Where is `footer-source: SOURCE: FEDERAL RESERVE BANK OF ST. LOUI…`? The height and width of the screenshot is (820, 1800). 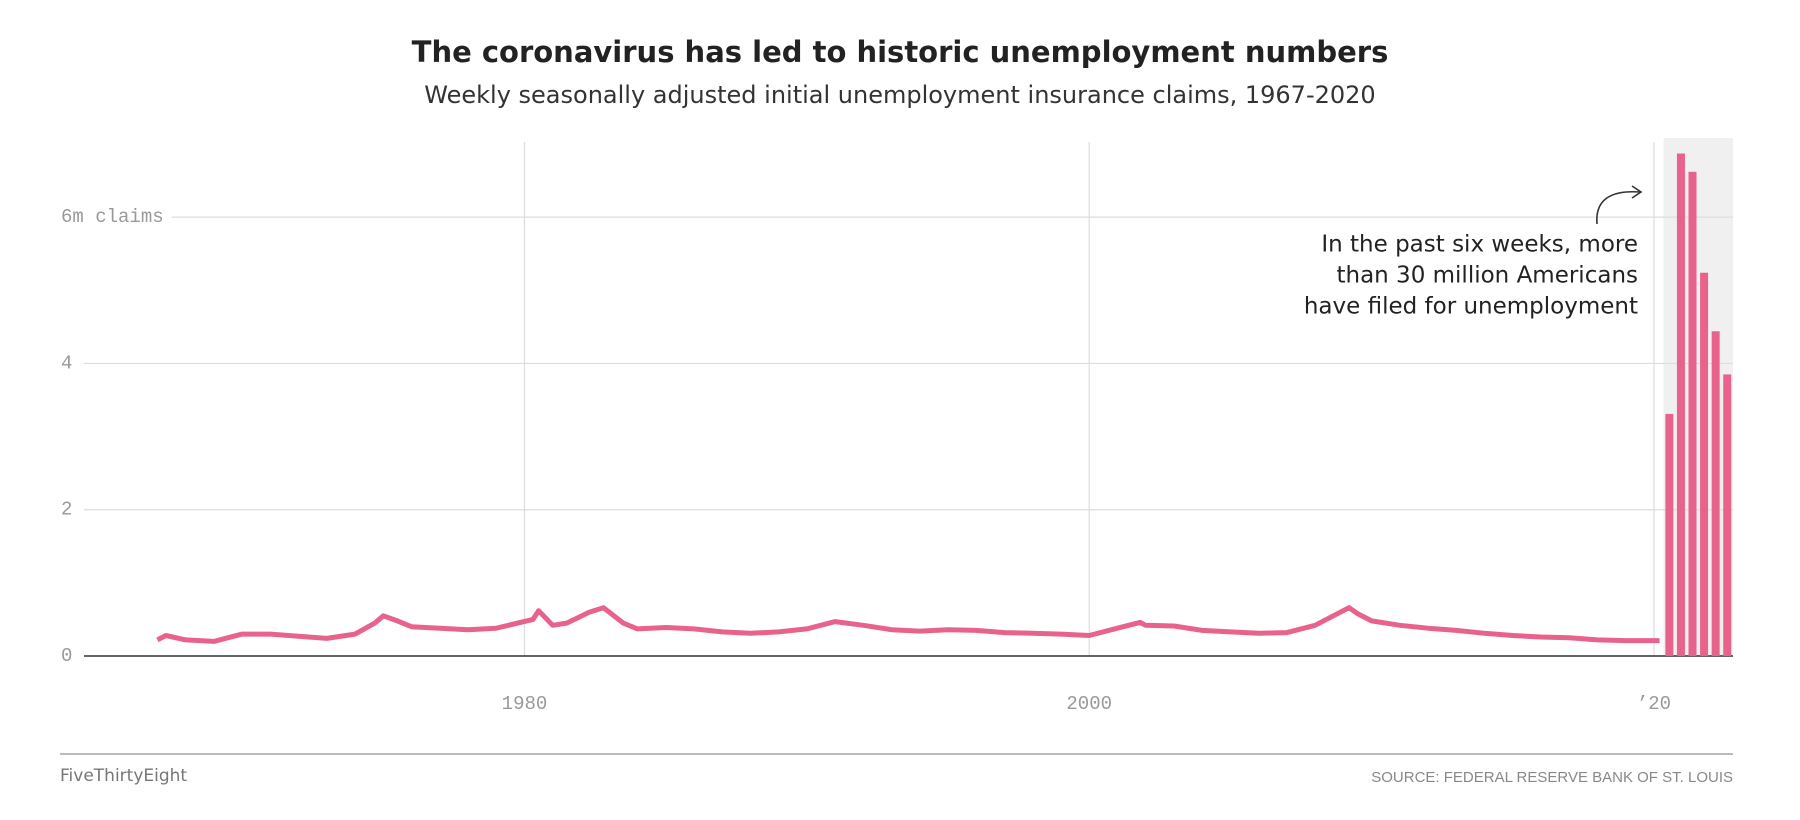 footer-source: SOURCE: FEDERAL RESERVE BANK OF ST. LOUI… is located at coordinates (1552, 777).